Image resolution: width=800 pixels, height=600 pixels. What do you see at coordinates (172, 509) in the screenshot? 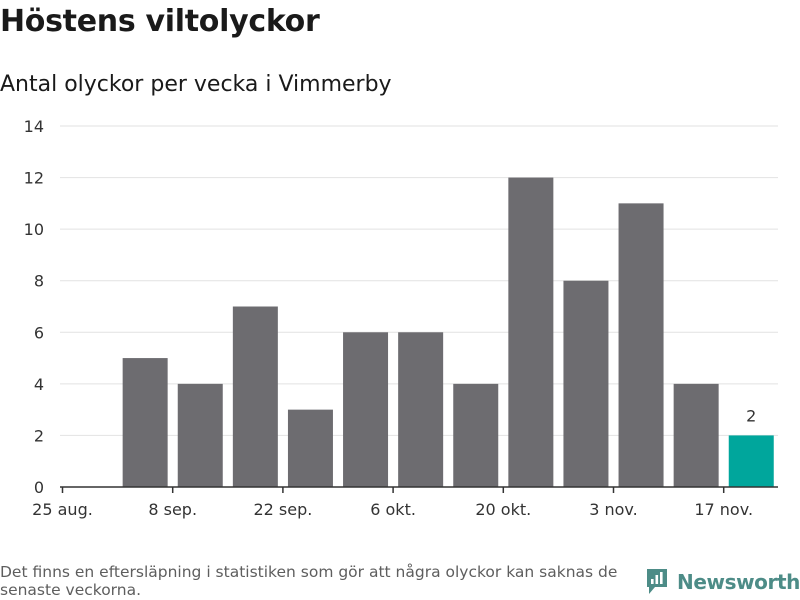
I see `x-tick-label: 8 sep.` at bounding box center [172, 509].